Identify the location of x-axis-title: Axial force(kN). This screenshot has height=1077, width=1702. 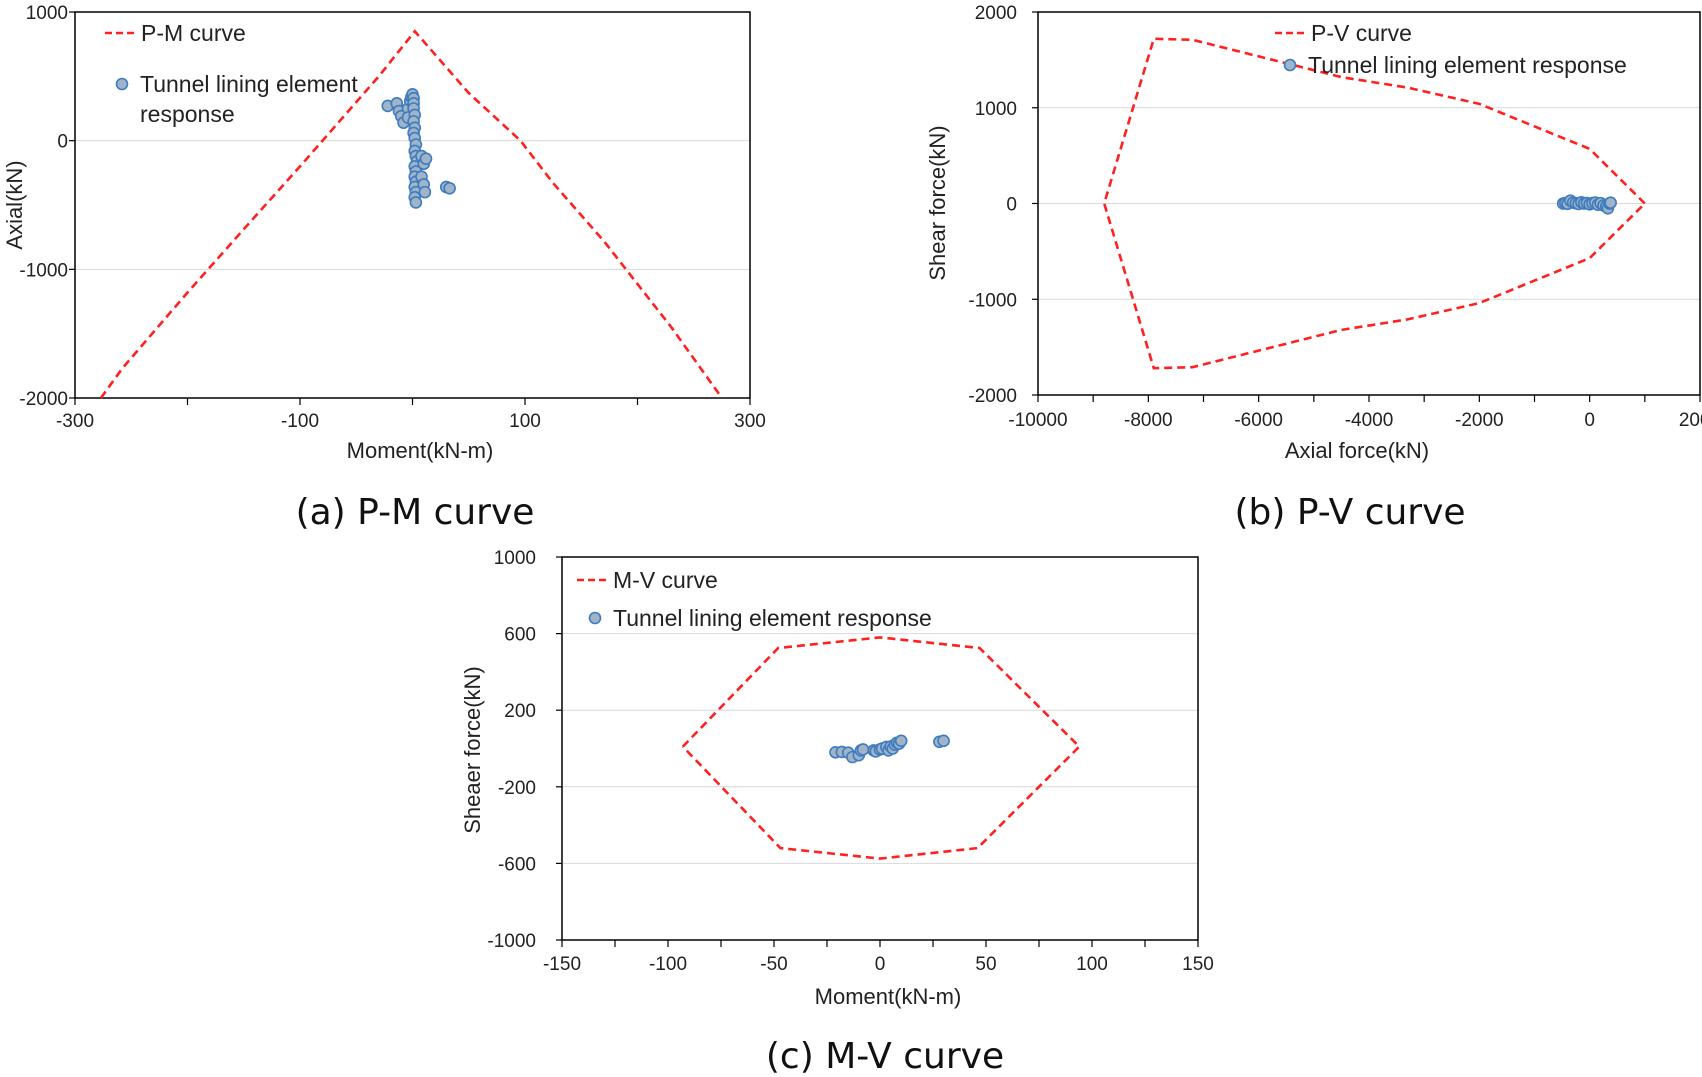
(1357, 450).